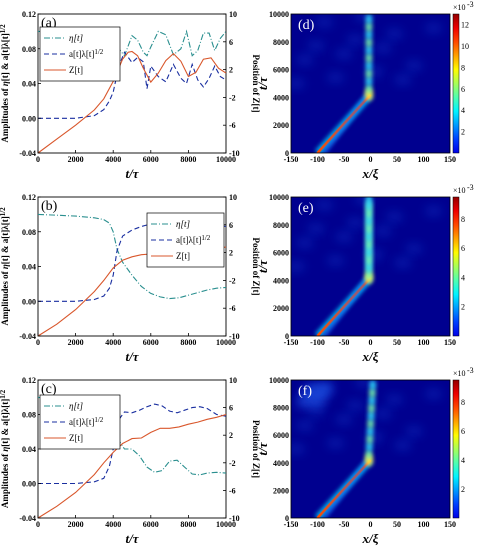 The height and width of the screenshot is (550, 486). What do you see at coordinates (151, 159) in the screenshot?
I see `x-tick-label: 6000` at bounding box center [151, 159].